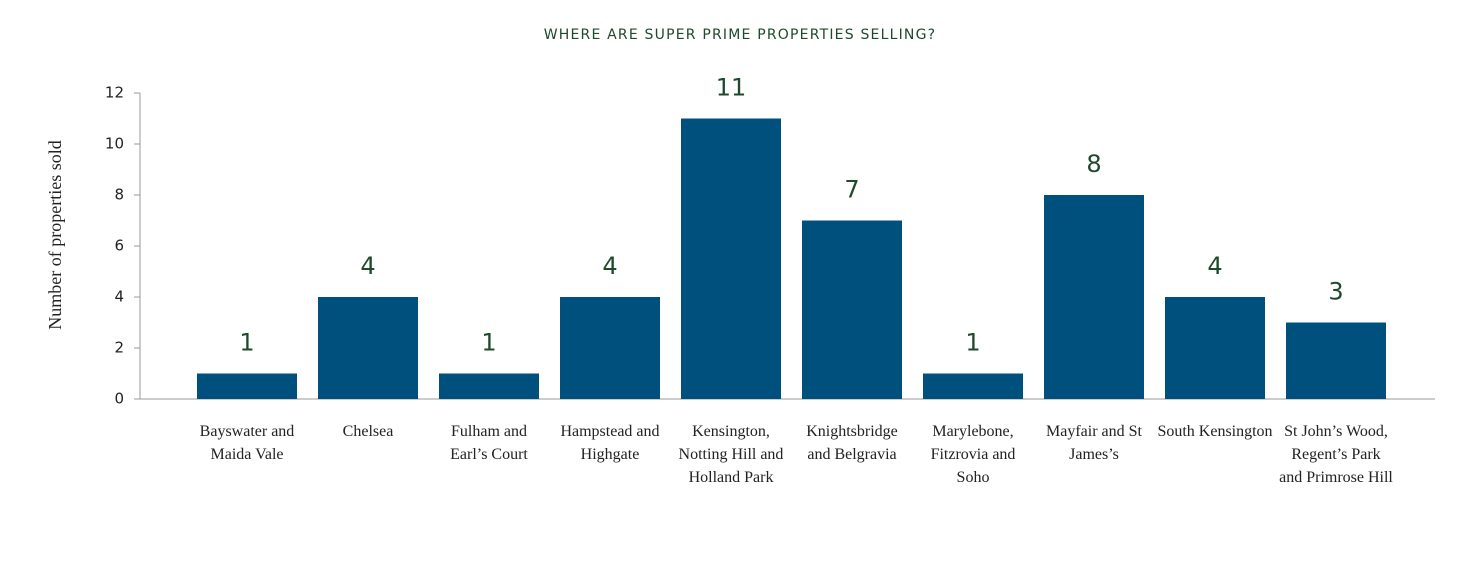  I want to click on x-tick-label: Hampstead and Highgate, so click(610, 443).